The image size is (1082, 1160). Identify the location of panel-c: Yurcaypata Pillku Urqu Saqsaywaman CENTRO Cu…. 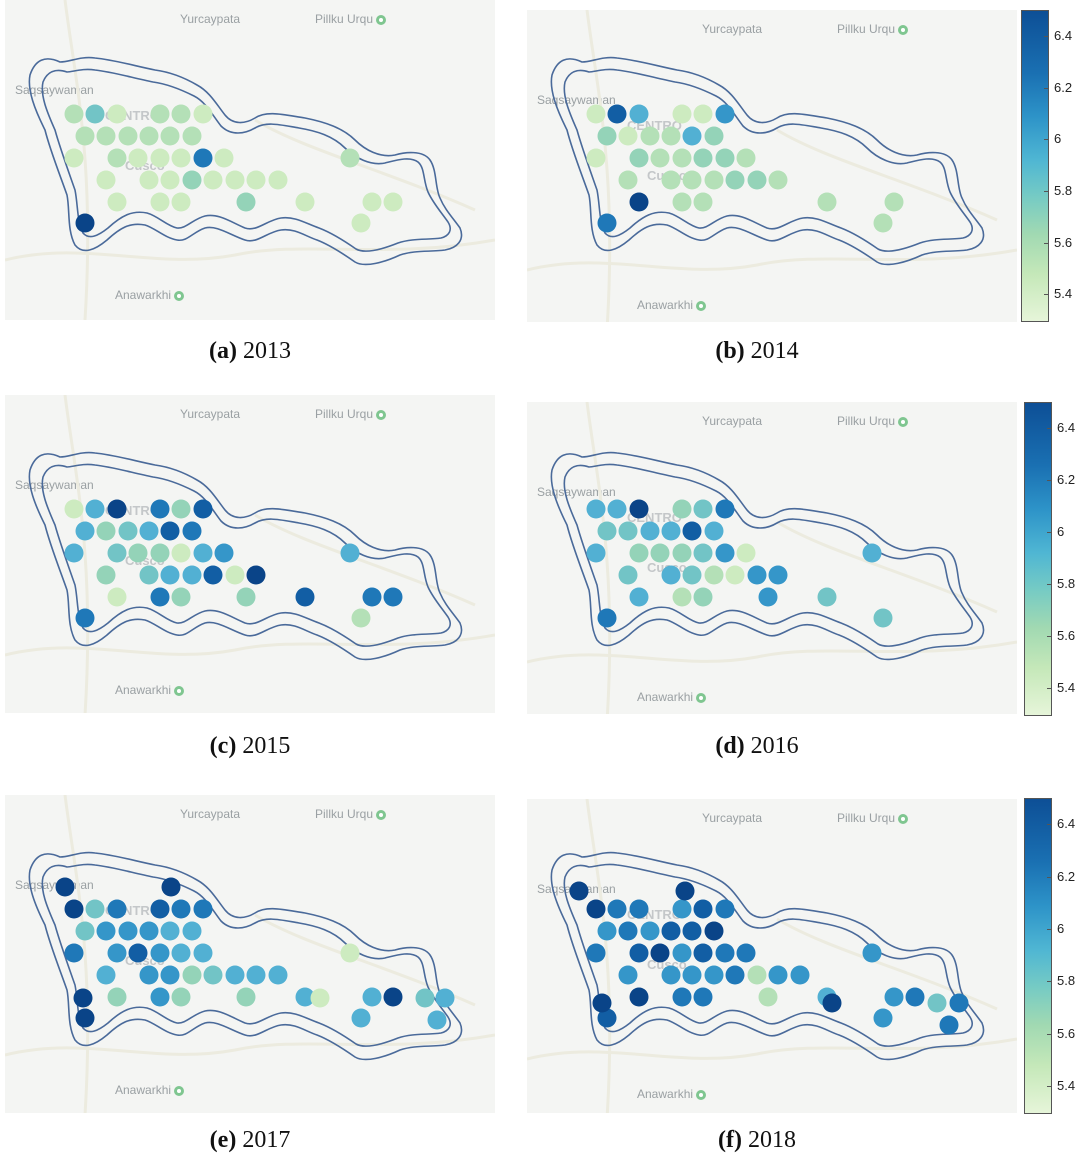
(250, 585).